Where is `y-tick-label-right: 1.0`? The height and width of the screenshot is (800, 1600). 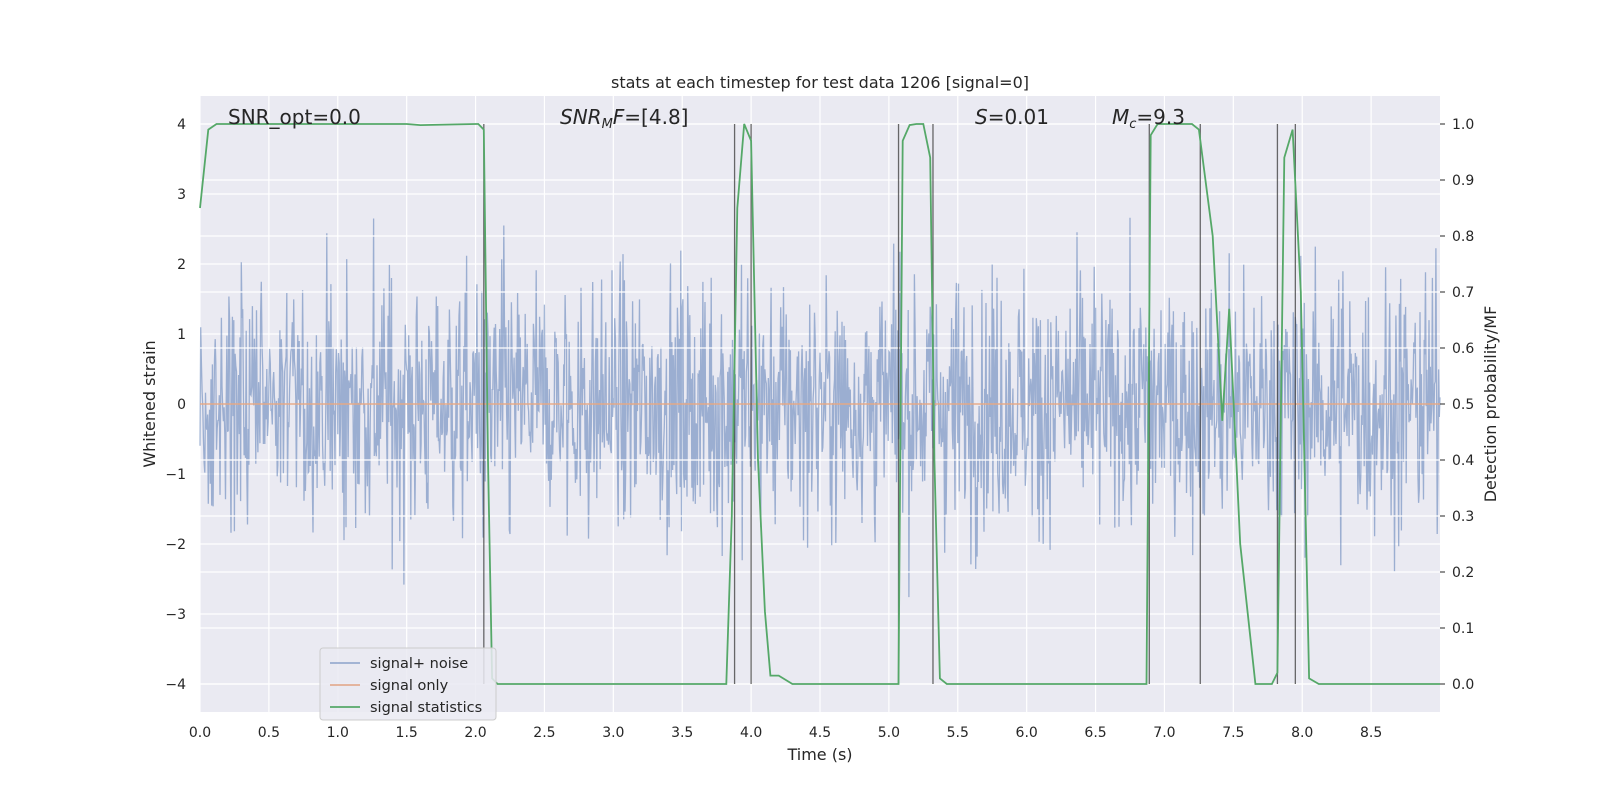
y-tick-label-right: 1.0 is located at coordinates (1463, 125).